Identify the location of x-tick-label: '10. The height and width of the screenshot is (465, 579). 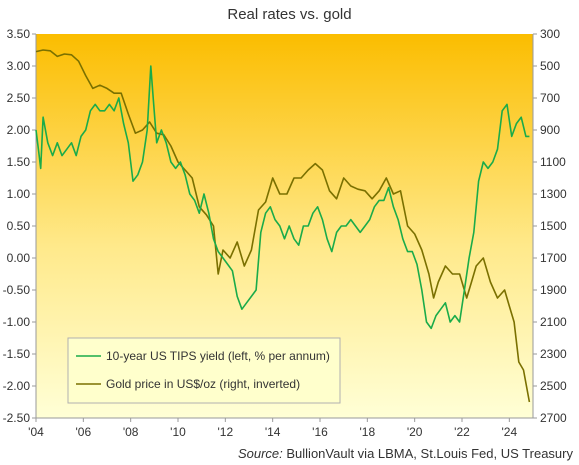
(178, 432).